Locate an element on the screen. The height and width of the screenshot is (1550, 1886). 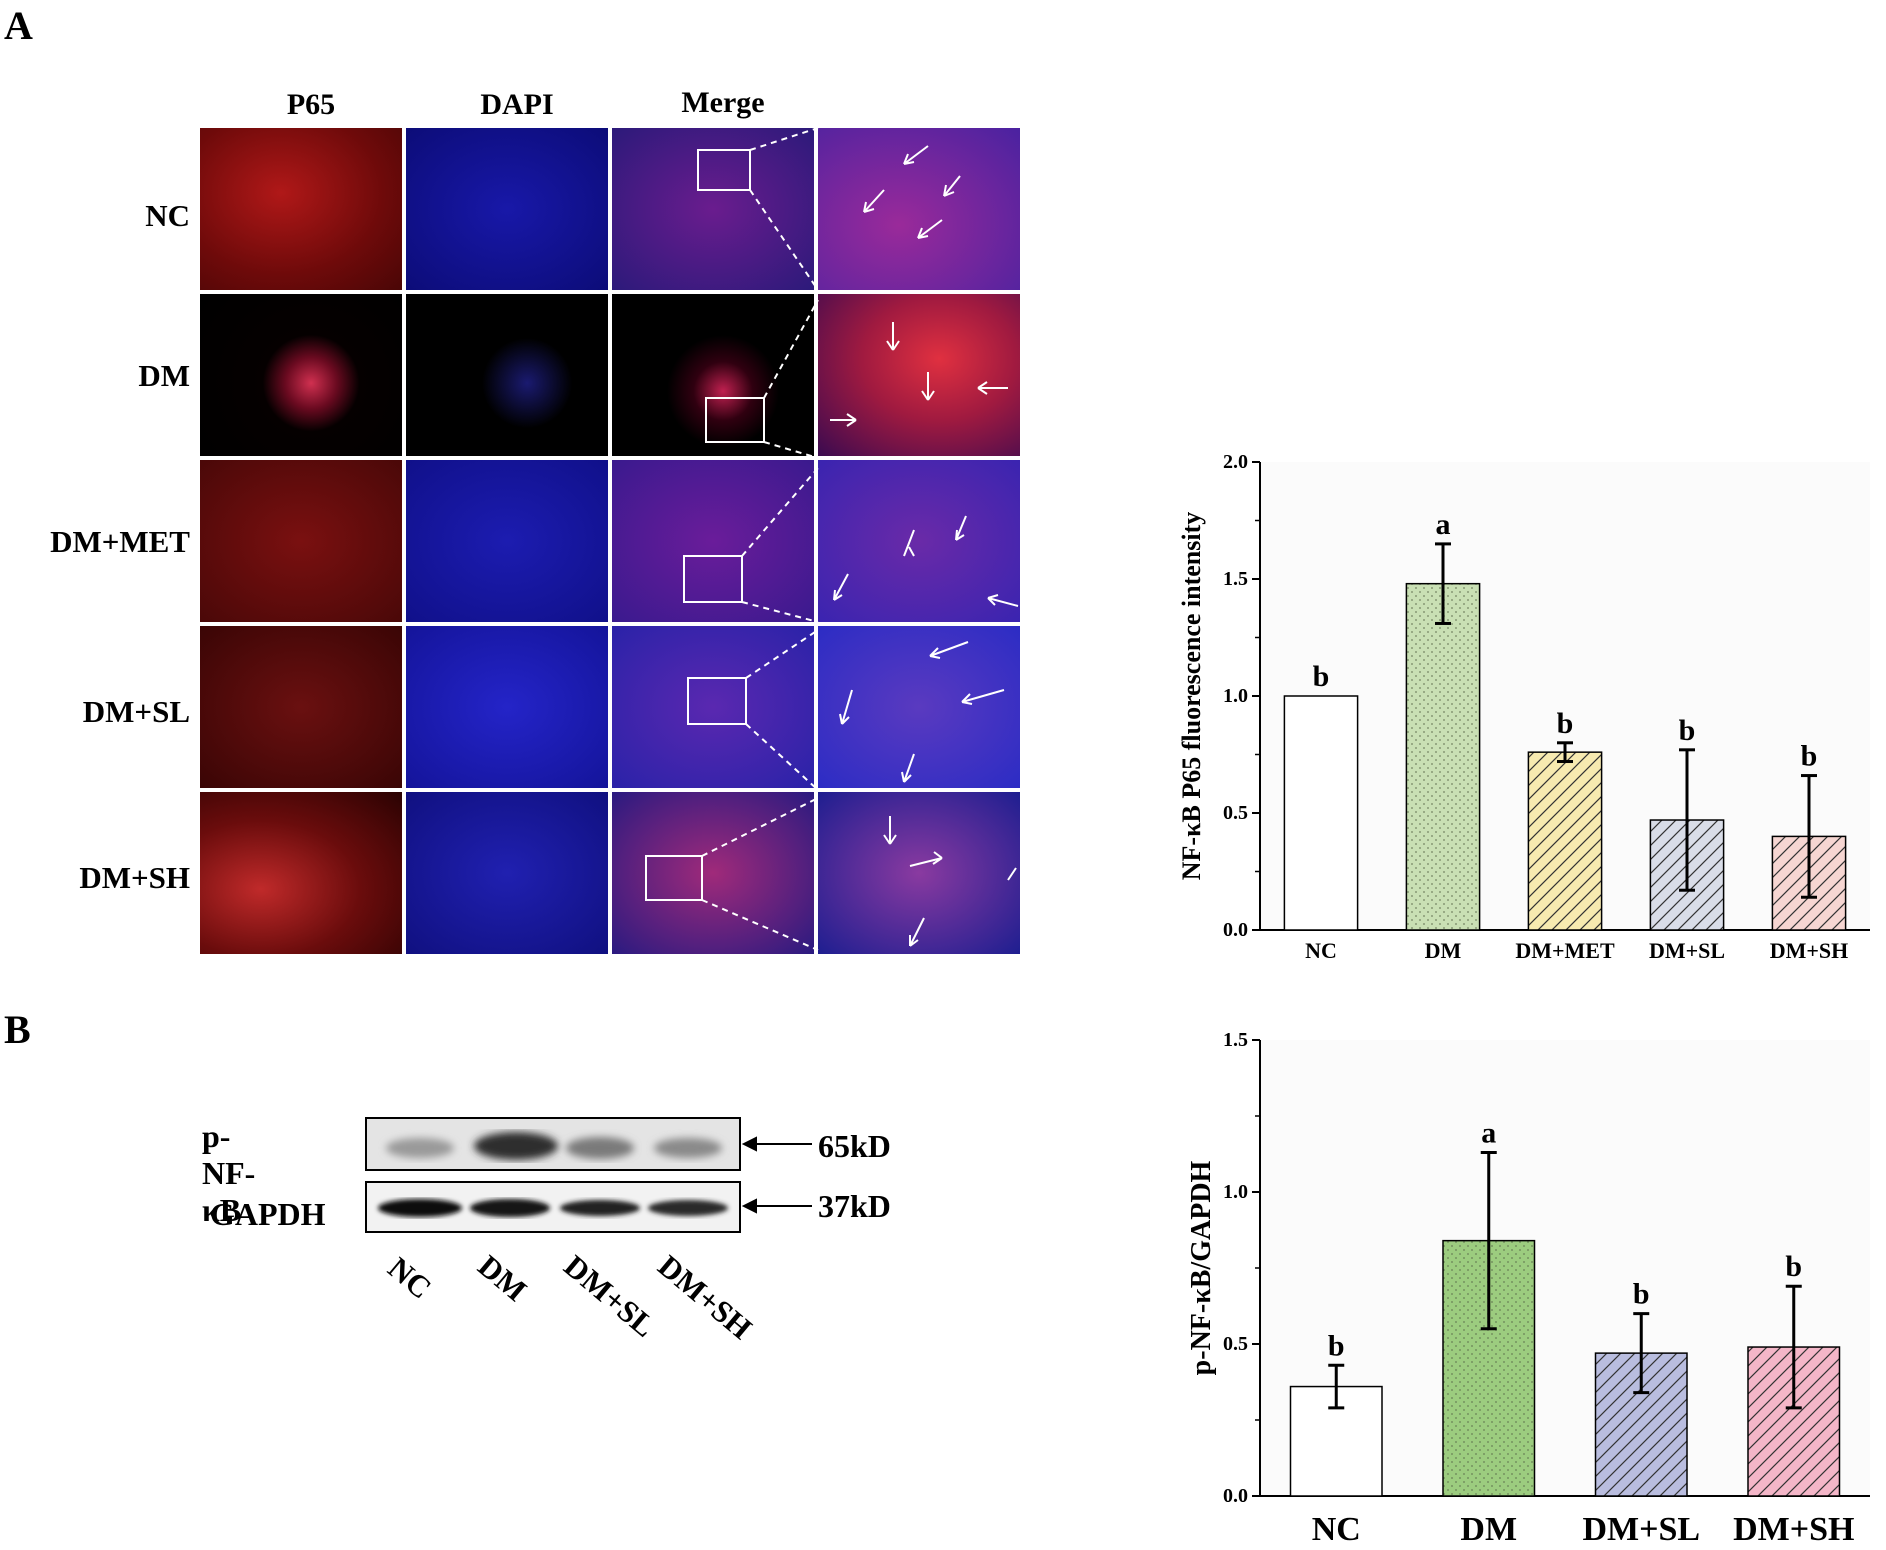
micrograph-dm-sh-dapi is located at coordinates (507, 873).